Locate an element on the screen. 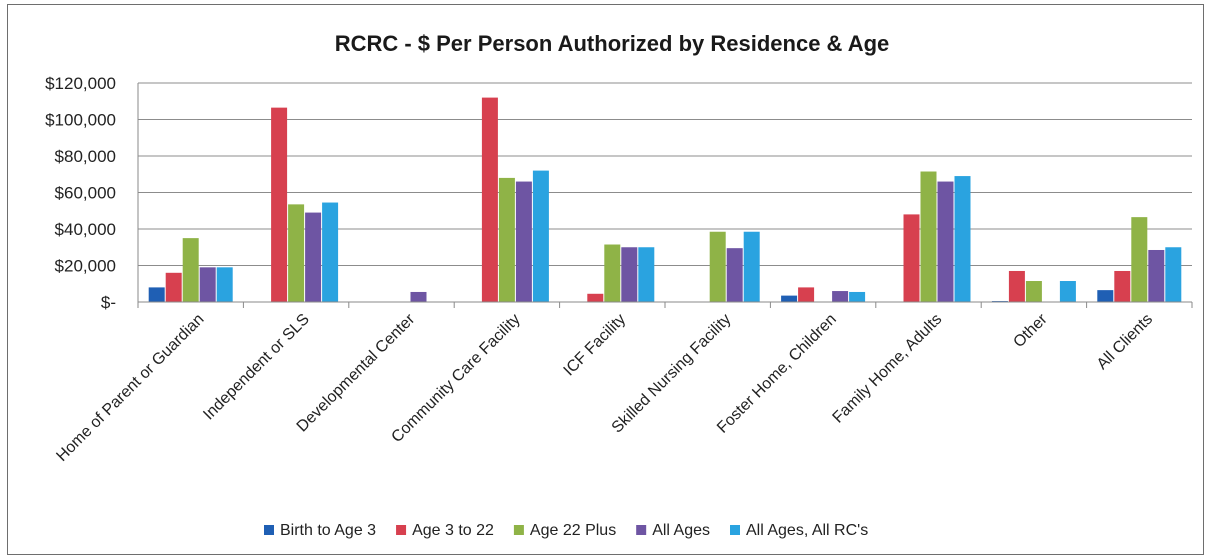  legend-item: Age 22 Plus is located at coordinates (564, 530).